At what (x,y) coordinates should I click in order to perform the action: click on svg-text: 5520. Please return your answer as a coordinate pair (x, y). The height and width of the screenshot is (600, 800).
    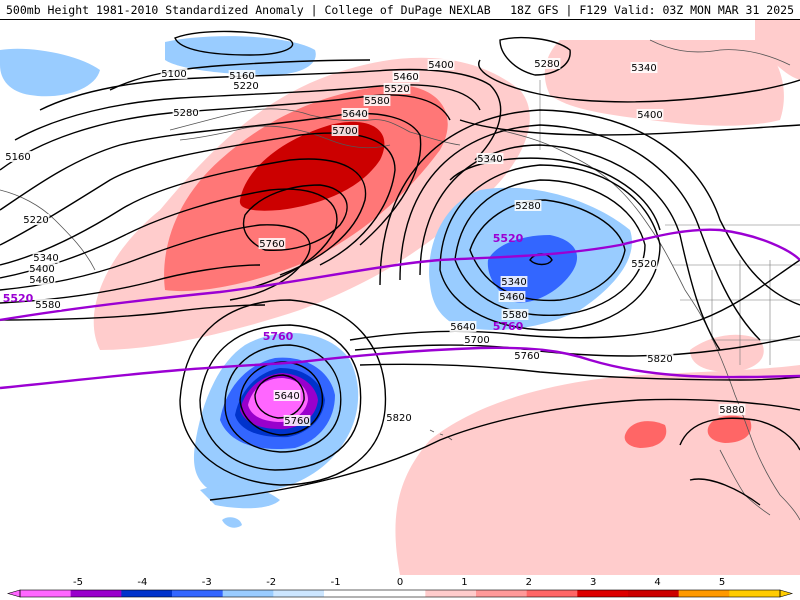
    Looking at the image, I should click on (18, 298).